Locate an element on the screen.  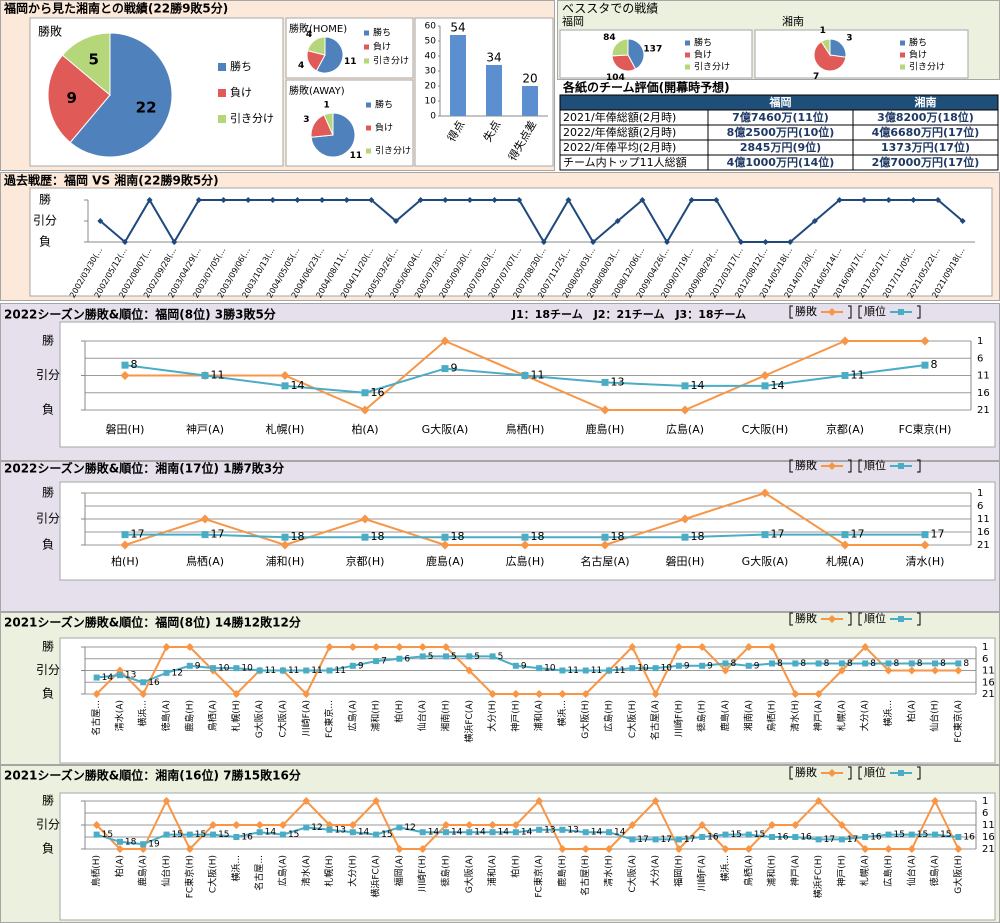
x-tick-label: 浦和(A) is located at coordinates (539, 715).